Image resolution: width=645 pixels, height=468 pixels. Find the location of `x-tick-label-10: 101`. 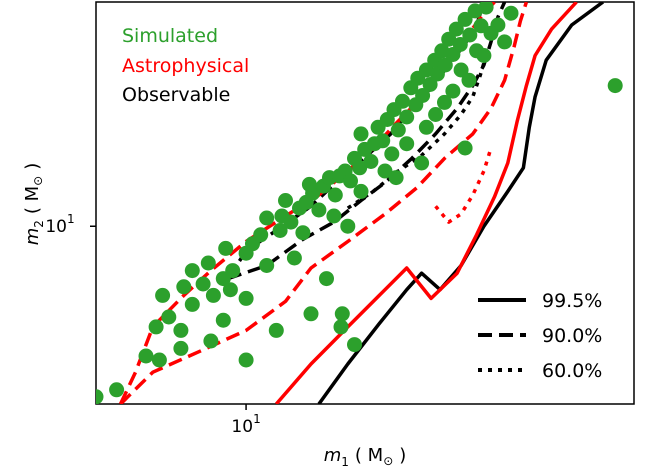

x-tick-label-10: 101 is located at coordinates (245, 424).